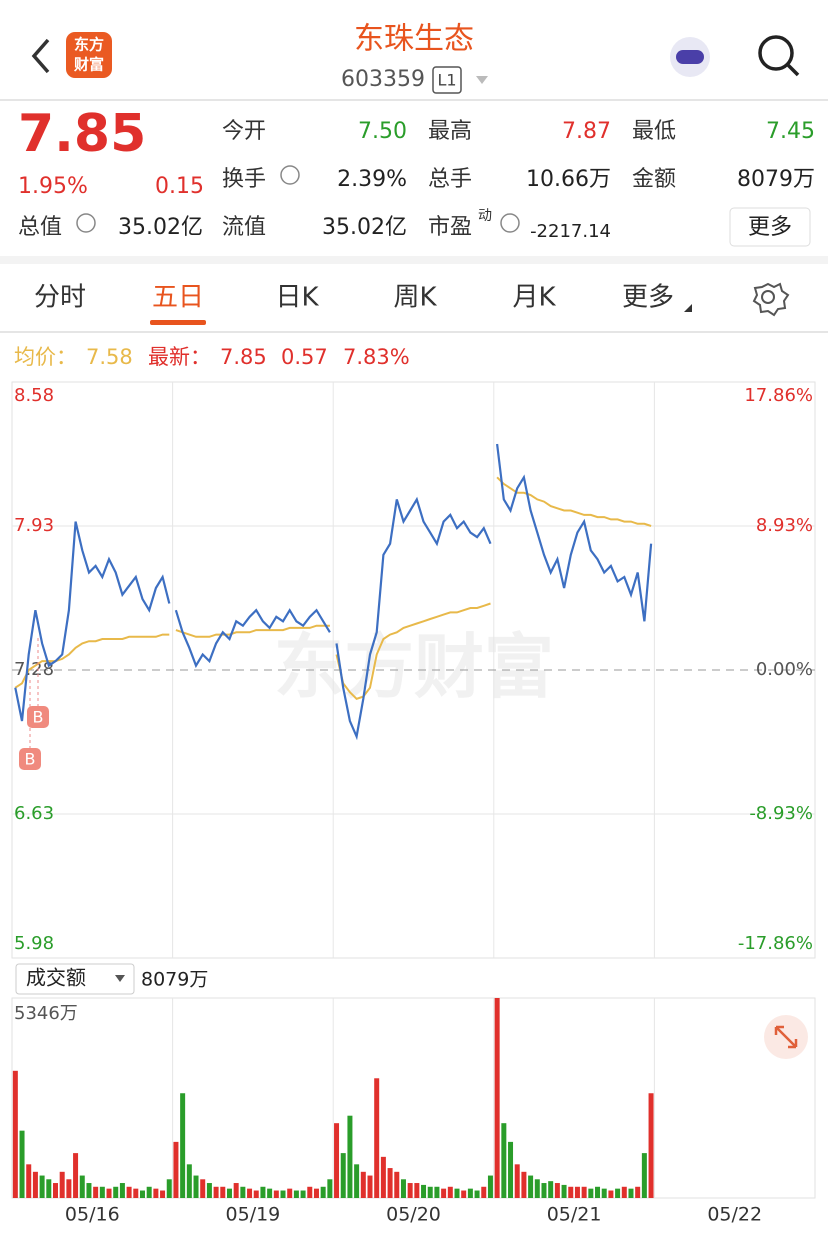 Image resolution: width=828 pixels, height=1242 pixels. I want to click on tab: 分时, so click(60, 298).